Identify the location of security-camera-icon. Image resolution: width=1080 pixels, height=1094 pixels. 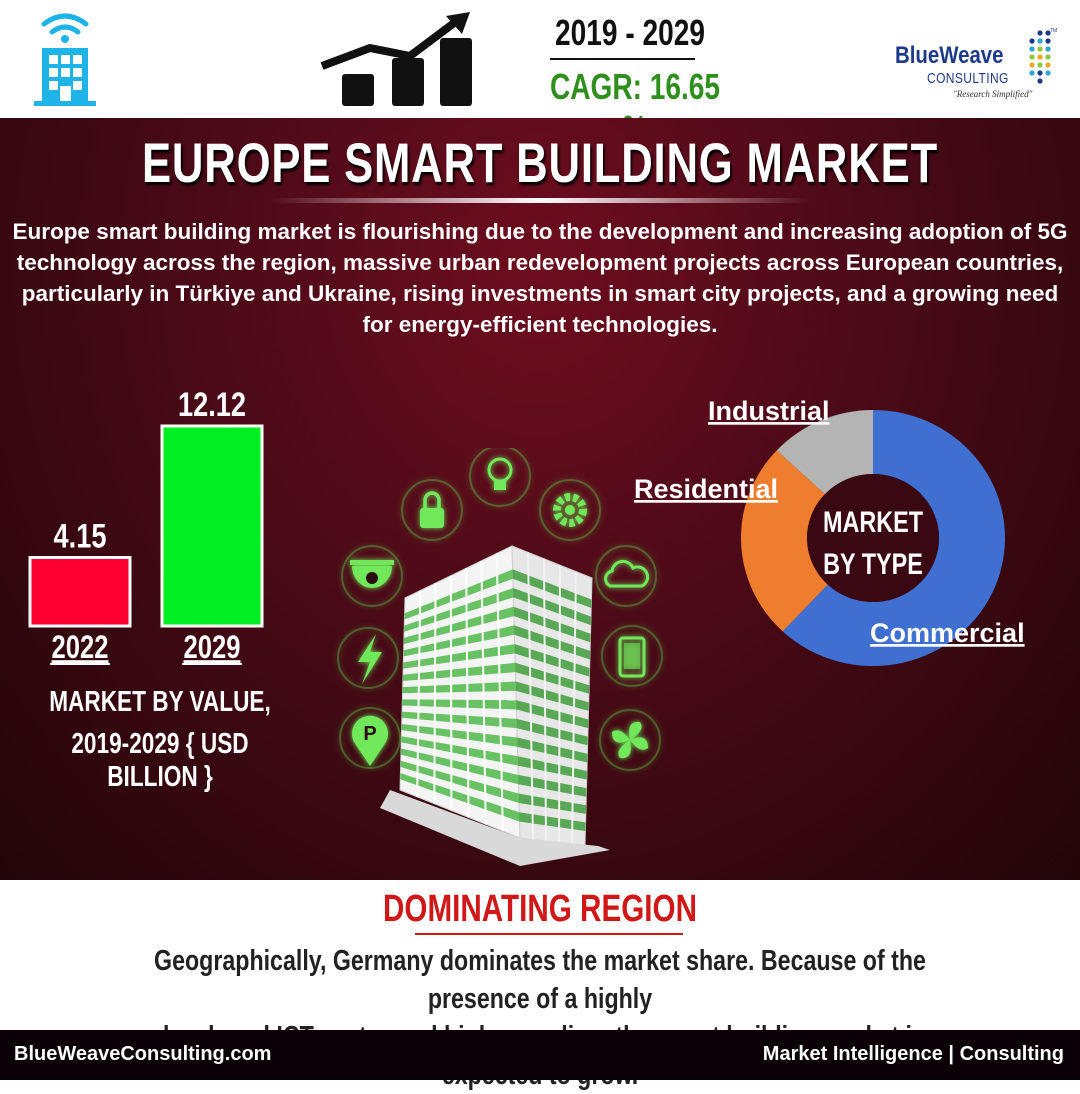
(372, 576).